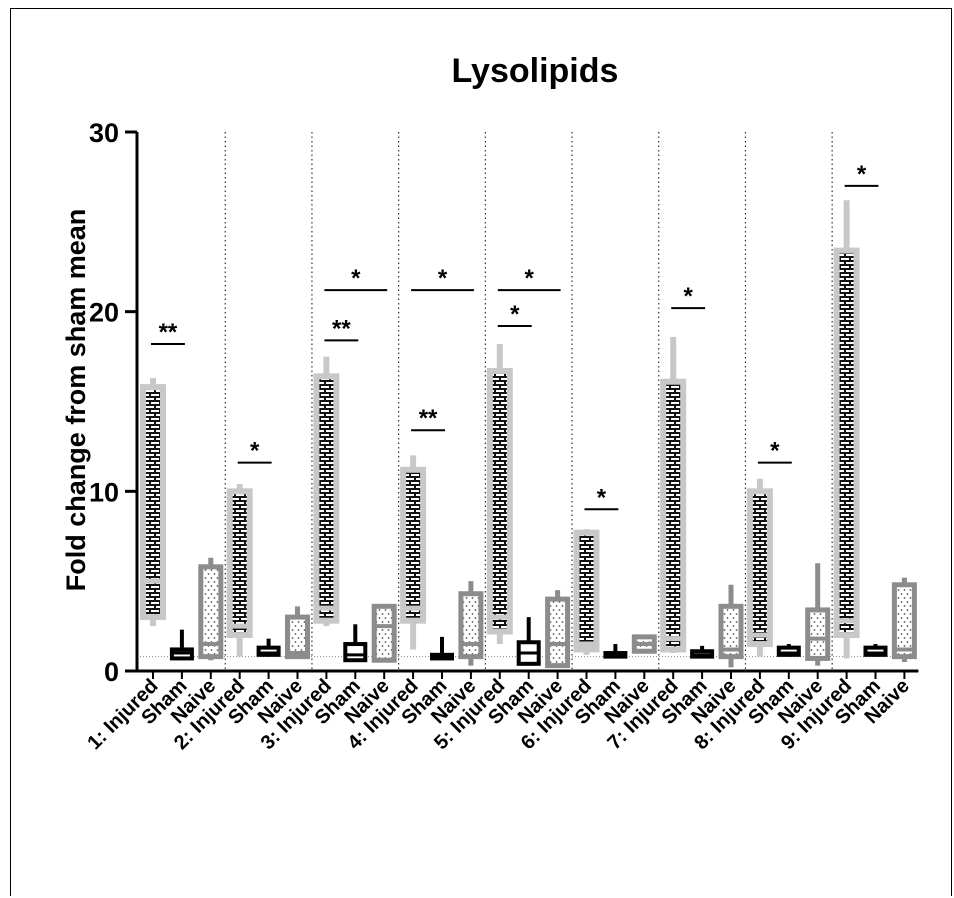  I want to click on y-axis-label: Fold change from sham mean, so click(76, 400).